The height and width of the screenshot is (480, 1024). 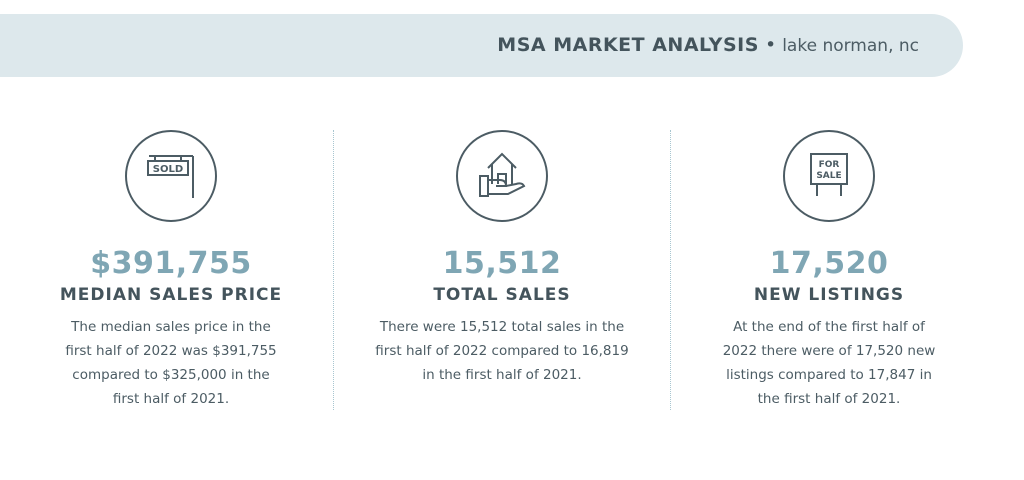 What do you see at coordinates (502, 295) in the screenshot?
I see `stat-label: TOTAL SALES` at bounding box center [502, 295].